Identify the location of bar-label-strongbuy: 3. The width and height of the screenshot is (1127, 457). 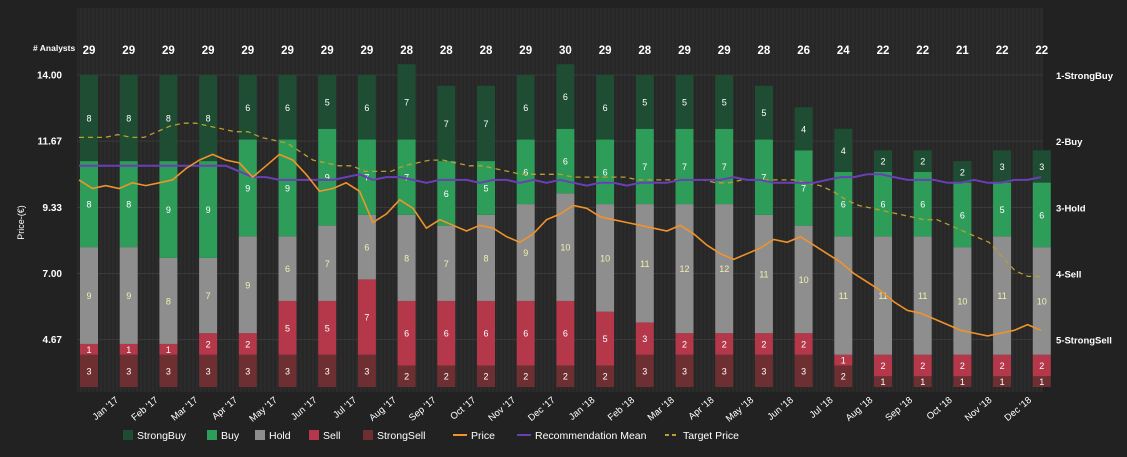
(1041, 167).